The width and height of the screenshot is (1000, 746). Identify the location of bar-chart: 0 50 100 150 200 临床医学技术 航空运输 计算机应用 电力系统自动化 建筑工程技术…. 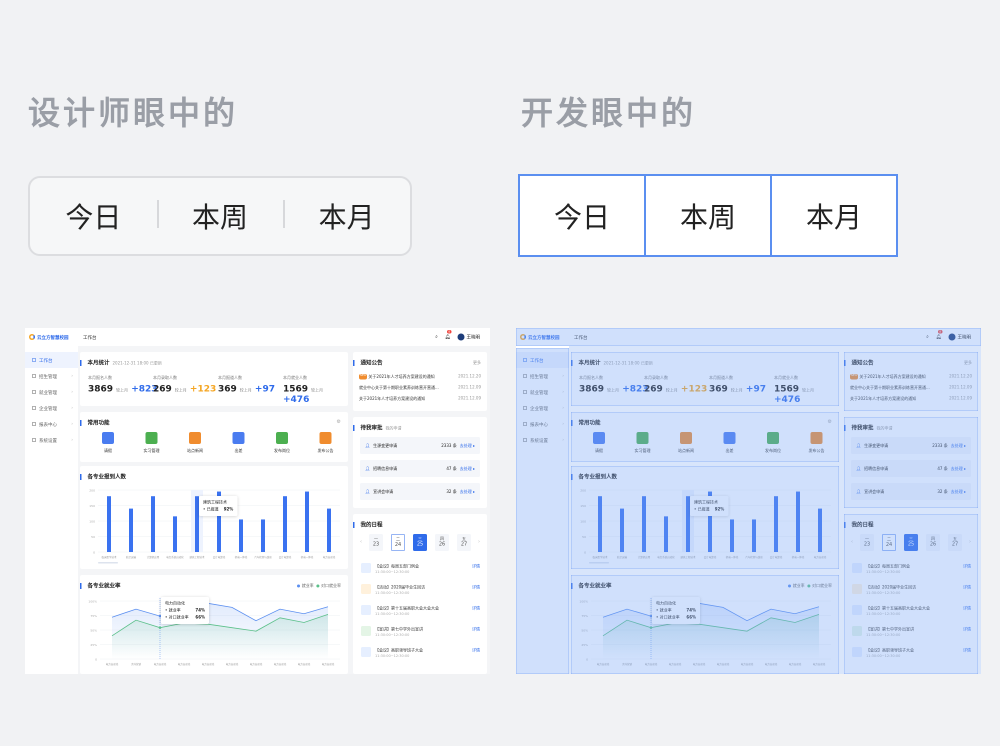
(705, 526).